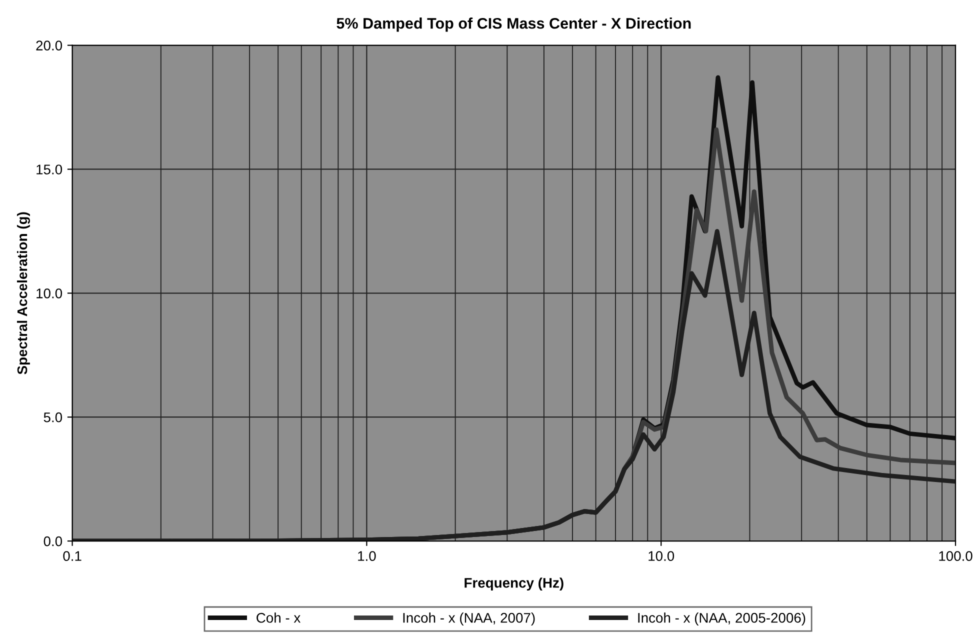 The width and height of the screenshot is (977, 638). I want to click on y-tick-label: 5.0, so click(53, 417).